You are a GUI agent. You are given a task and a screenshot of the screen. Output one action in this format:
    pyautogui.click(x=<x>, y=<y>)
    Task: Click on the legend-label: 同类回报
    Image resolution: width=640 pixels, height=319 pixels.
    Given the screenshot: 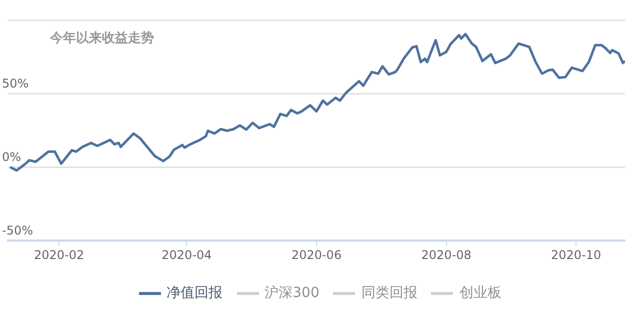 What is the action you would take?
    pyautogui.click(x=389, y=293)
    